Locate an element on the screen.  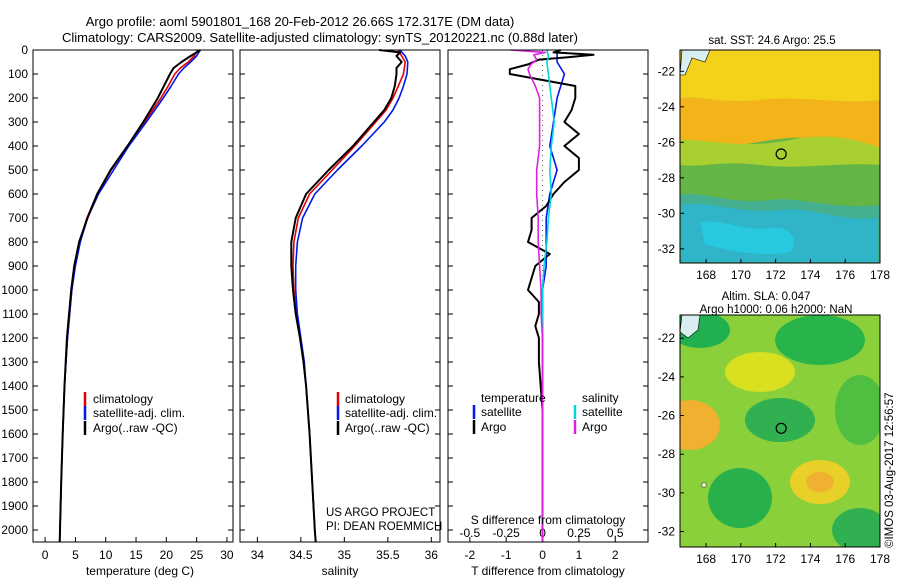
sla-map-ticks: 168 170 172 174 176 178 -22 -24 -26 -28 -30 -32 is located at coordinates (774, 448).